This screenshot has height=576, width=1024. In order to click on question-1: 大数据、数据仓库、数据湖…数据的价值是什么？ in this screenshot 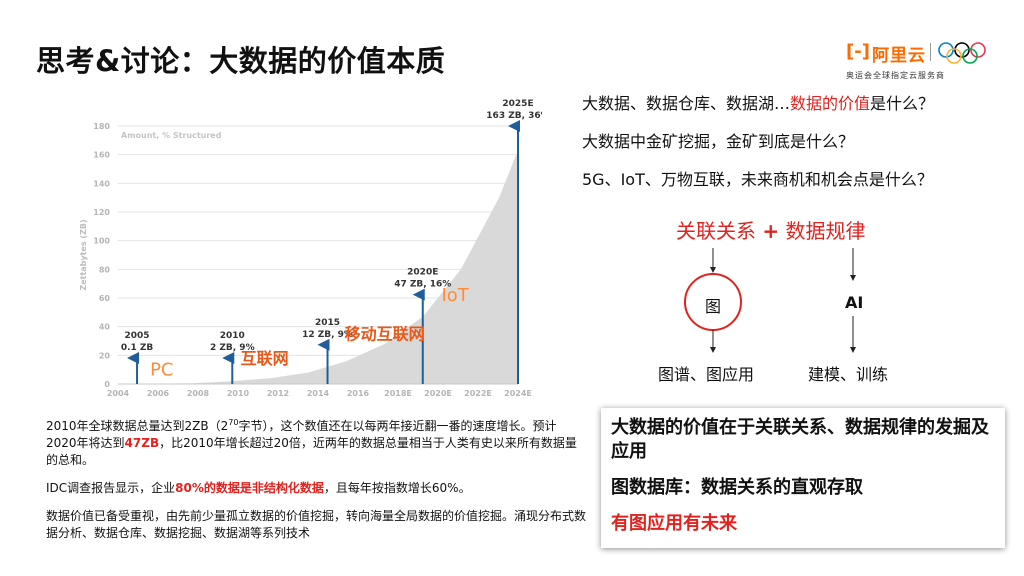, I will do `click(758, 103)`.